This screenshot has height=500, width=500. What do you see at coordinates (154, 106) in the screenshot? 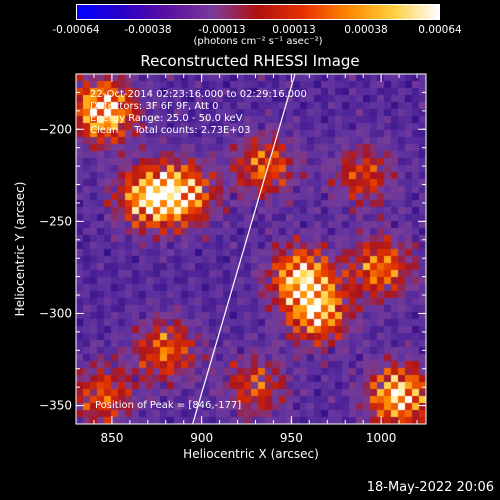
I see `annotation-detectors: Detectors: 3F 6F 9F, Att 0` at bounding box center [154, 106].